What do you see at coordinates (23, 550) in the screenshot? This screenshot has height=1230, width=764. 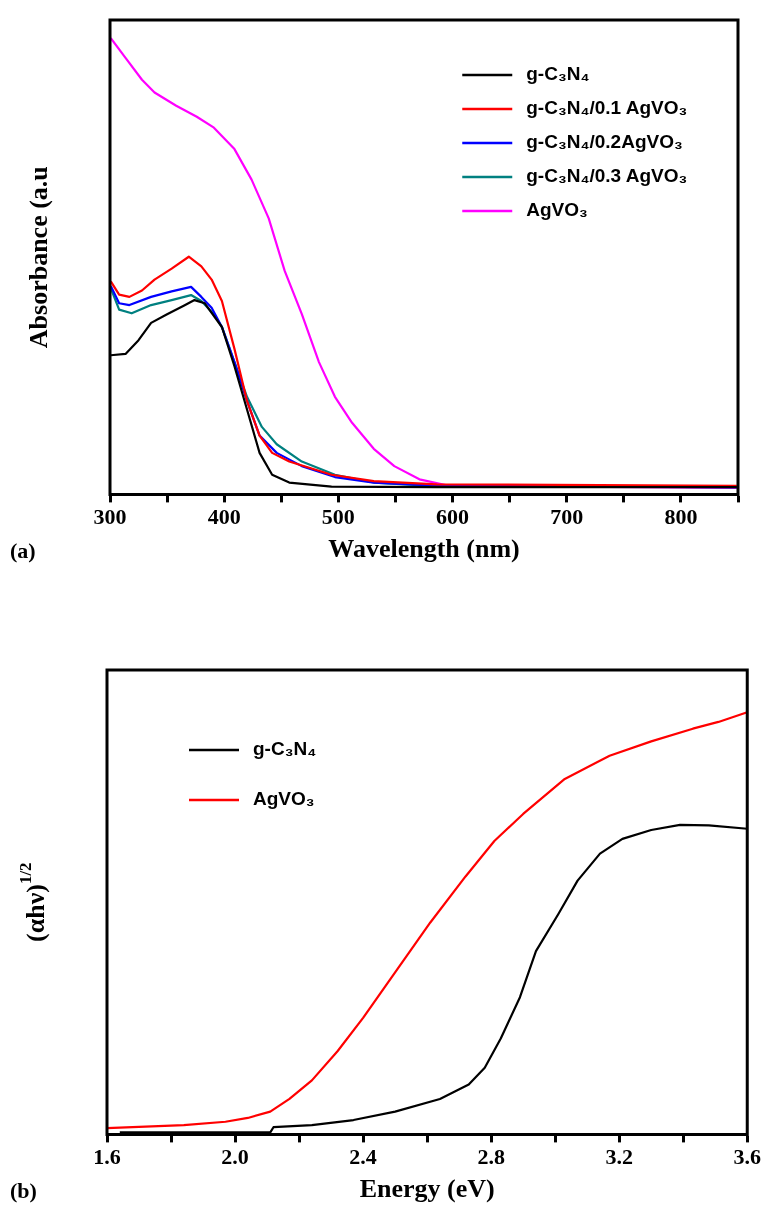 I see `text: (a)` at bounding box center [23, 550].